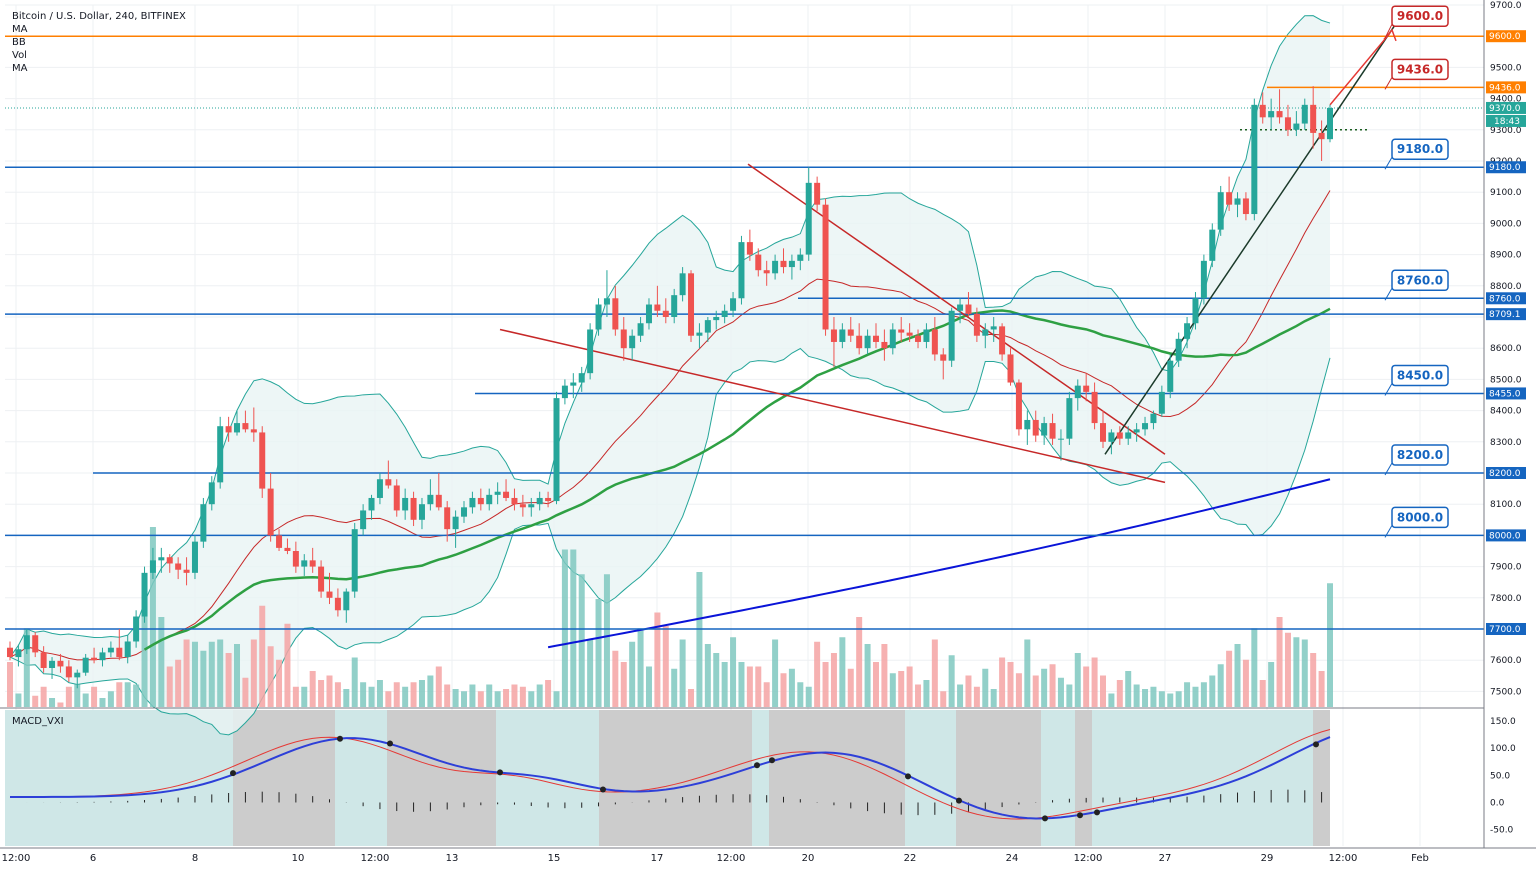 This screenshot has height=871, width=1536. What do you see at coordinates (19, 55) in the screenshot?
I see `legend-indicator-vol: Vol` at bounding box center [19, 55].